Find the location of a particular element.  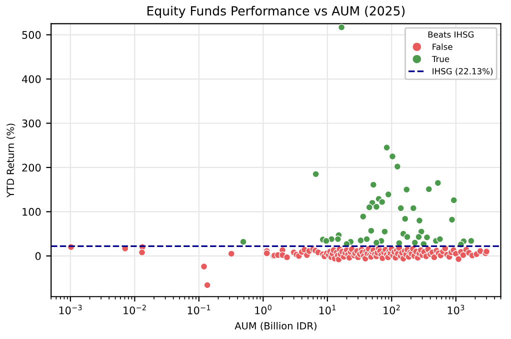

x-axis-title: AUM (Billion IDR) is located at coordinates (275, 326).